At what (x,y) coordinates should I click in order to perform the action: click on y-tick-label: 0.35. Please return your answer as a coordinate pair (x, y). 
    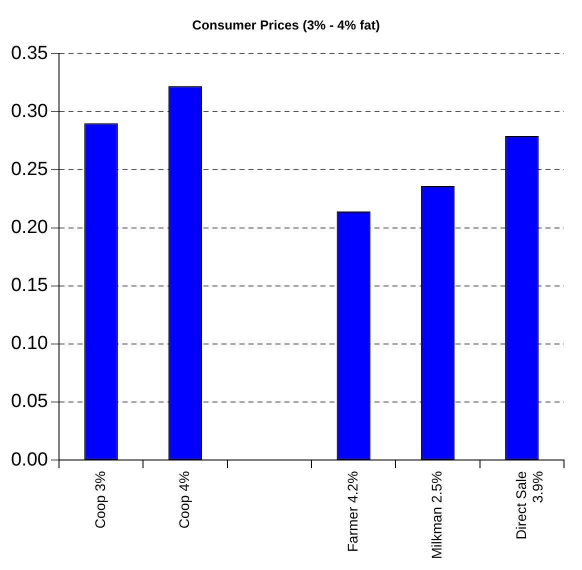
    Looking at the image, I should click on (29, 53).